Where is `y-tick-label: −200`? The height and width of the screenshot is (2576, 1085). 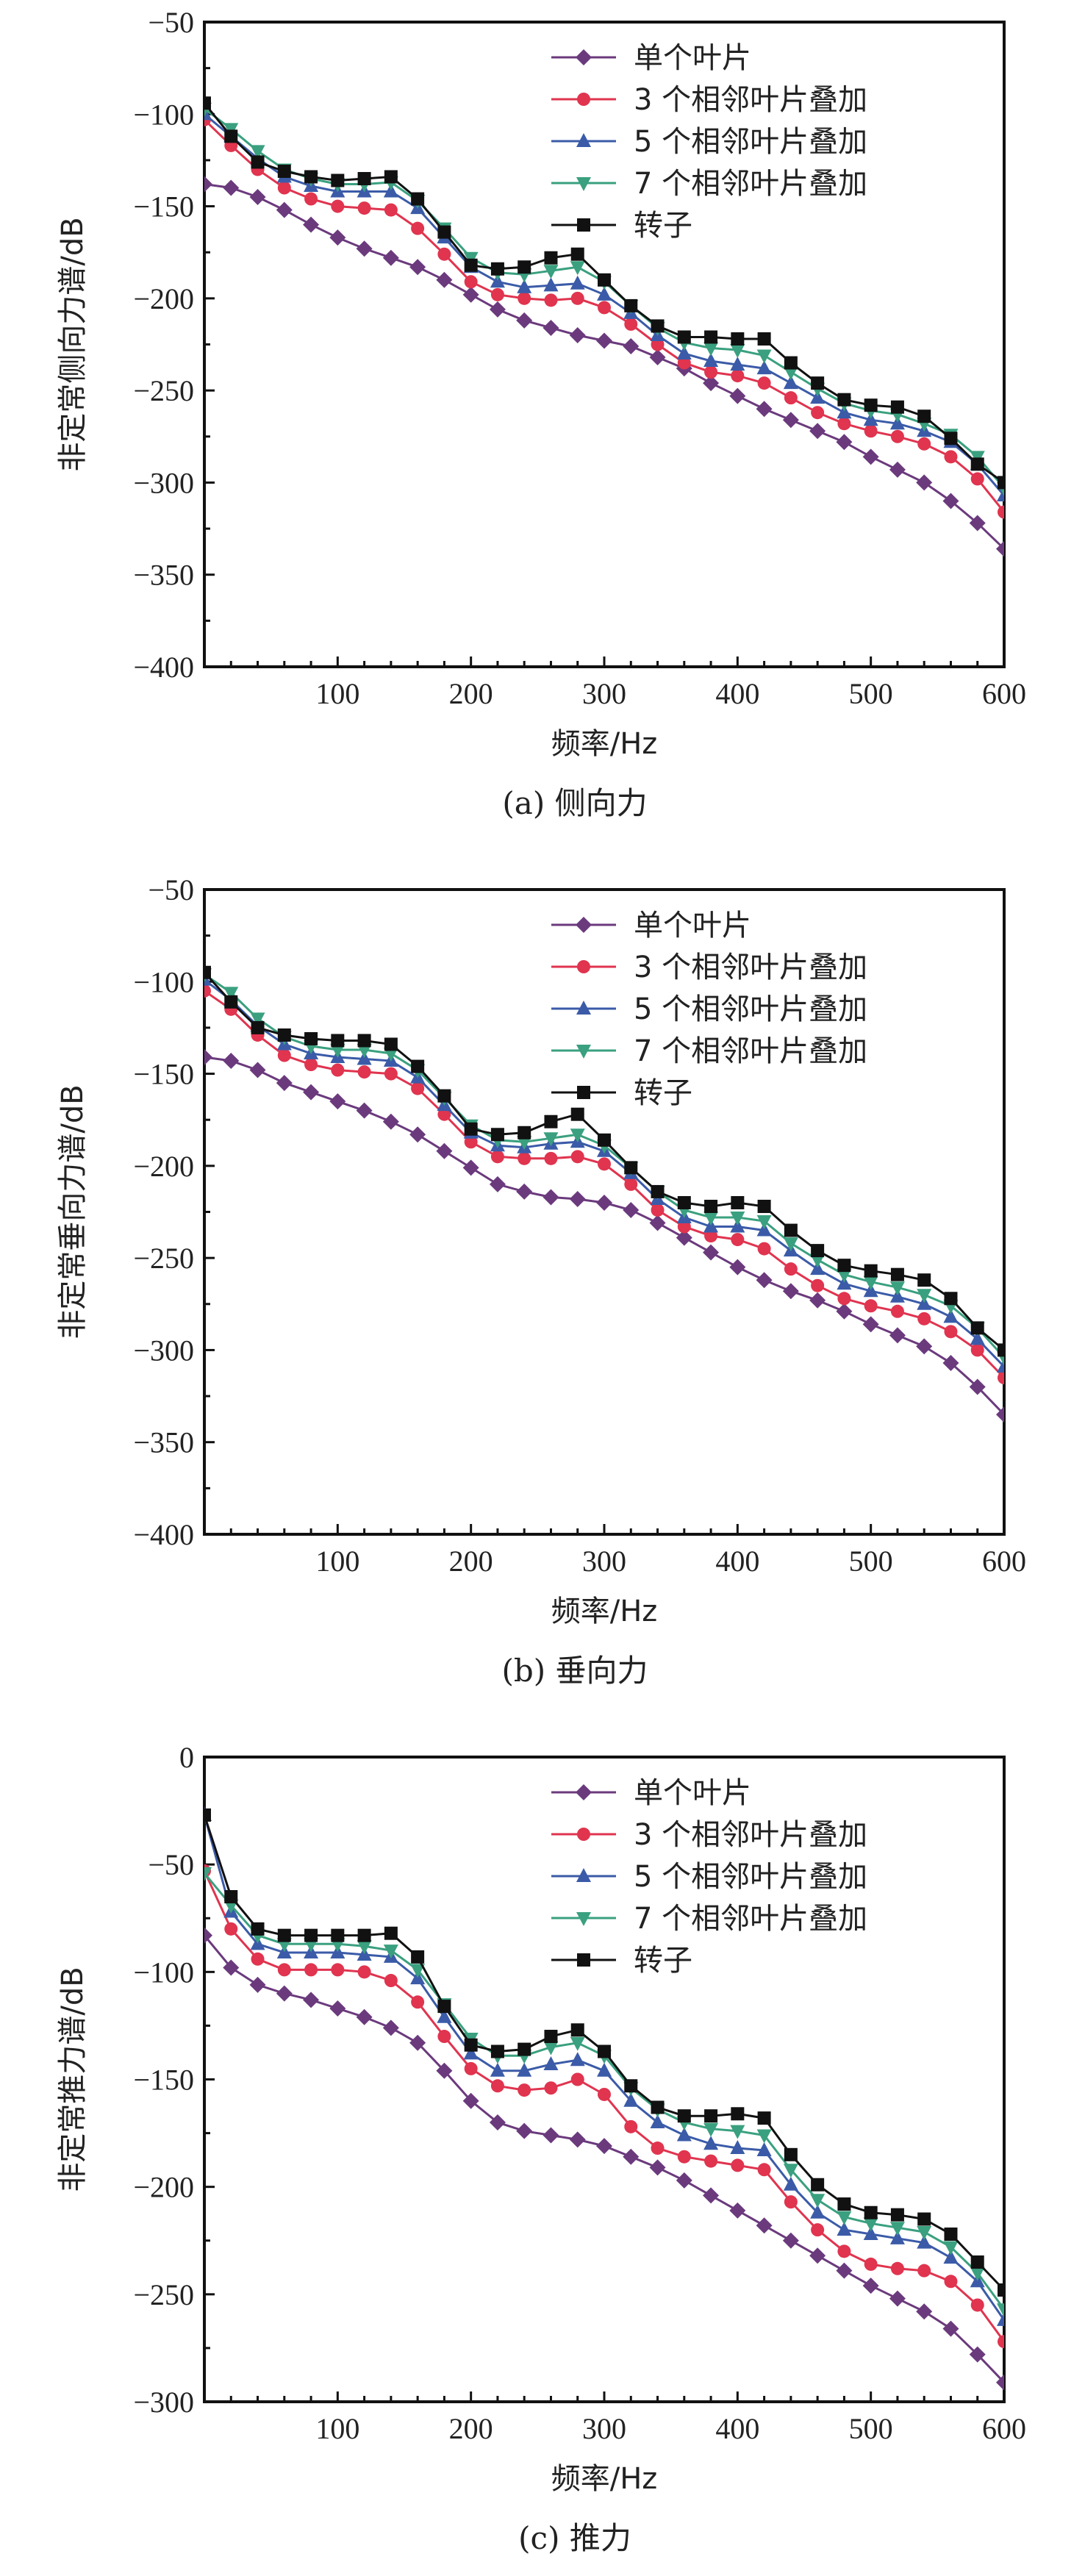 y-tick-label: −200 is located at coordinates (163, 298).